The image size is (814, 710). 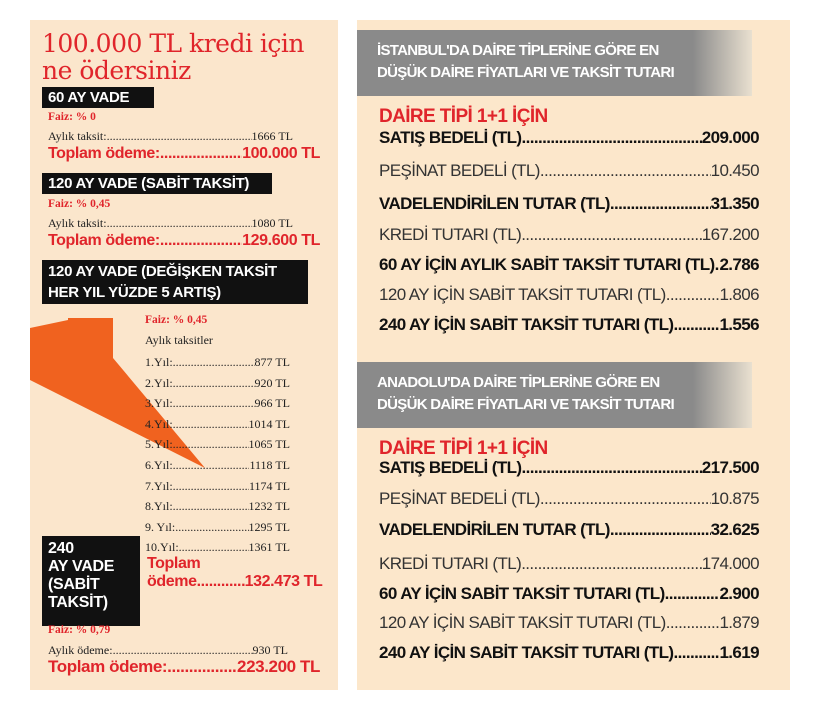 I want to click on plan-240-faiz: Faiz: % 0,79, so click(x=79, y=630).